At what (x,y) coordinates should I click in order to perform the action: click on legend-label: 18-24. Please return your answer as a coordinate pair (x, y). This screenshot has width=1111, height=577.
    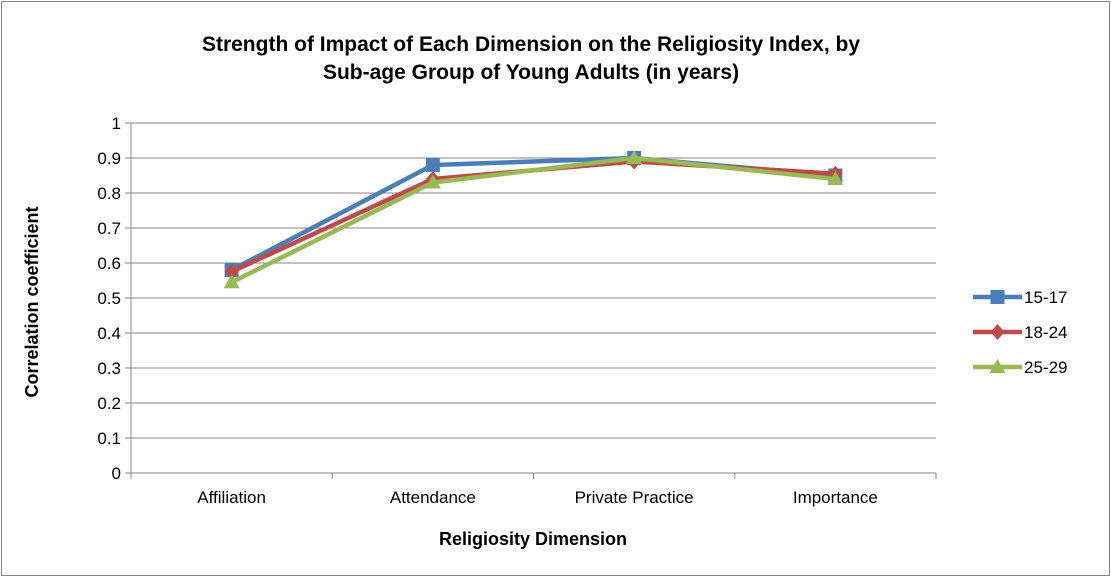
    Looking at the image, I should click on (1045, 332).